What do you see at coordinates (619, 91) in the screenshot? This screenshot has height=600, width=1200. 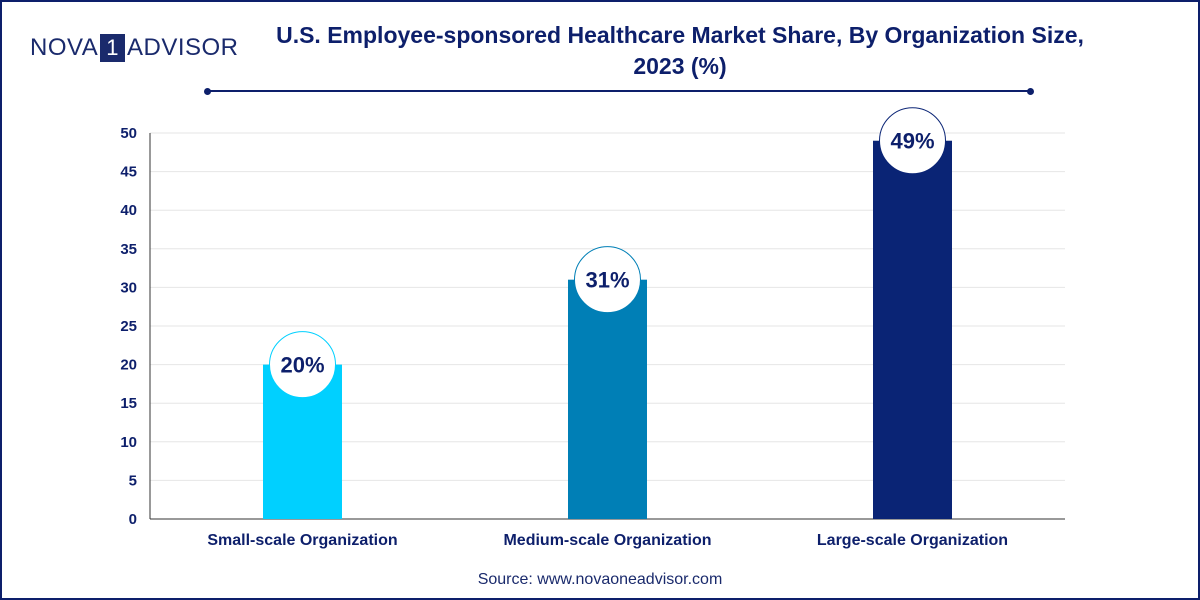 I see `title-divider` at bounding box center [619, 91].